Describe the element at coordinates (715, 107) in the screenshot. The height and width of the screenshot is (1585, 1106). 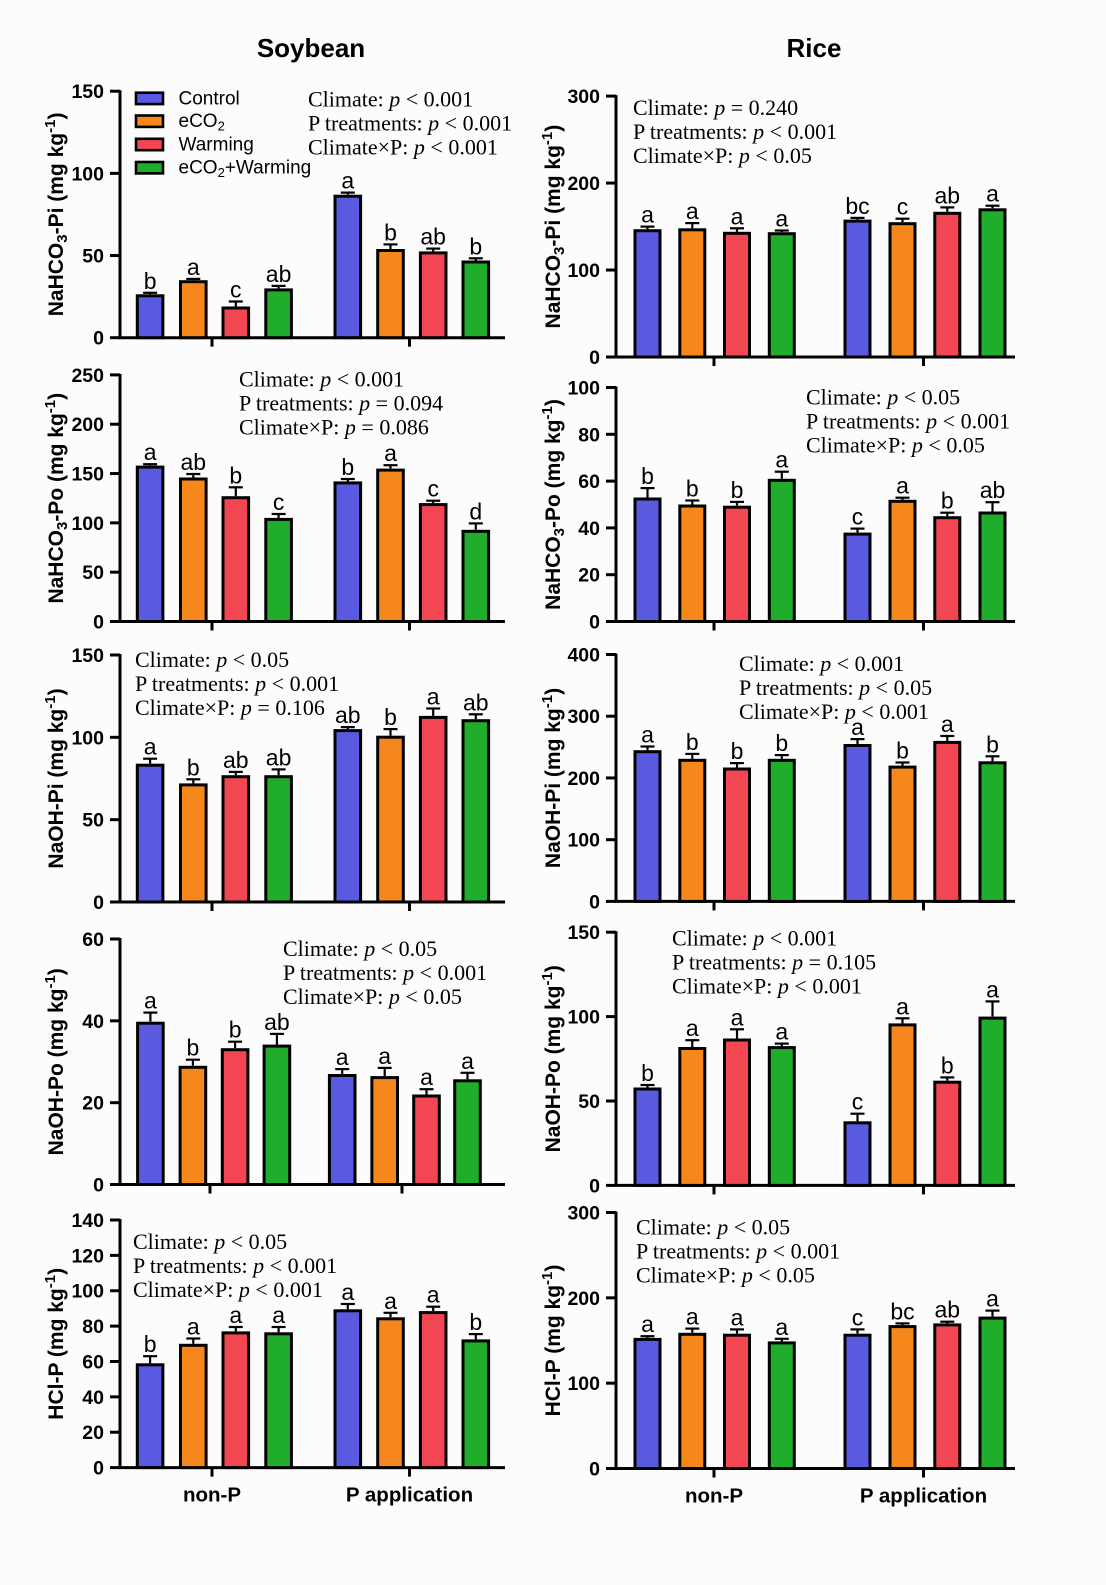
I see `svg-text: Climate: p = 0.240` at that location.